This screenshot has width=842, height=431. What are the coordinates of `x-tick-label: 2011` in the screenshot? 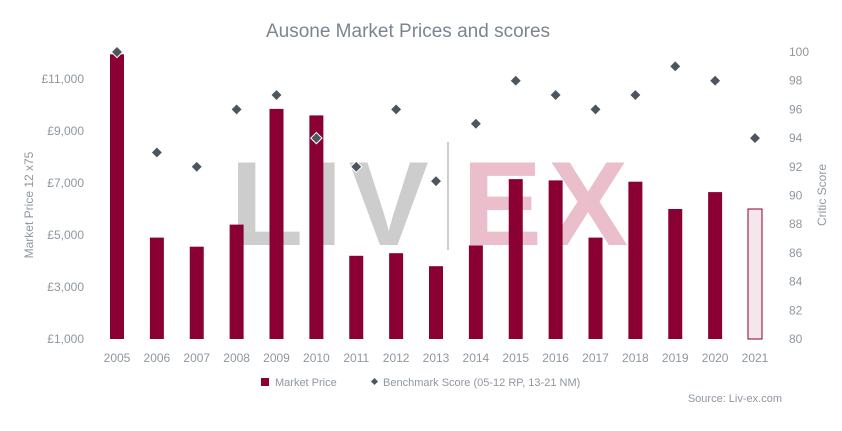 It's located at (356, 358).